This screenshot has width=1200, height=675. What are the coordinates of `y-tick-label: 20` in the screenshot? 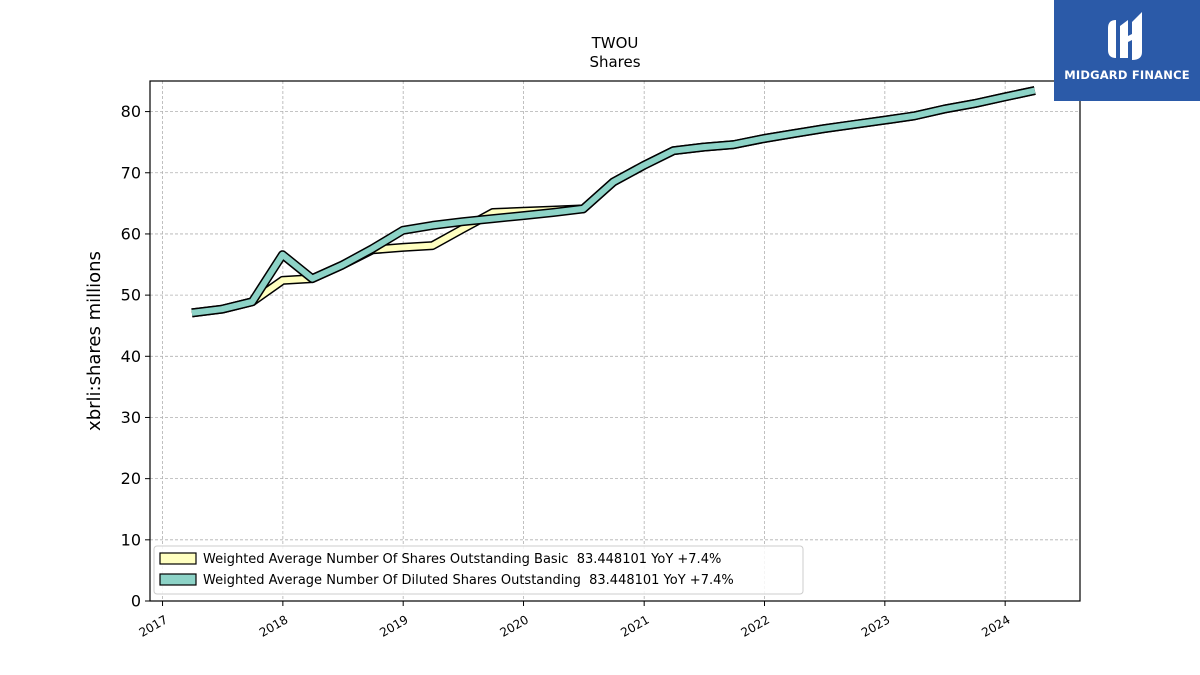 It's located at (131, 478).